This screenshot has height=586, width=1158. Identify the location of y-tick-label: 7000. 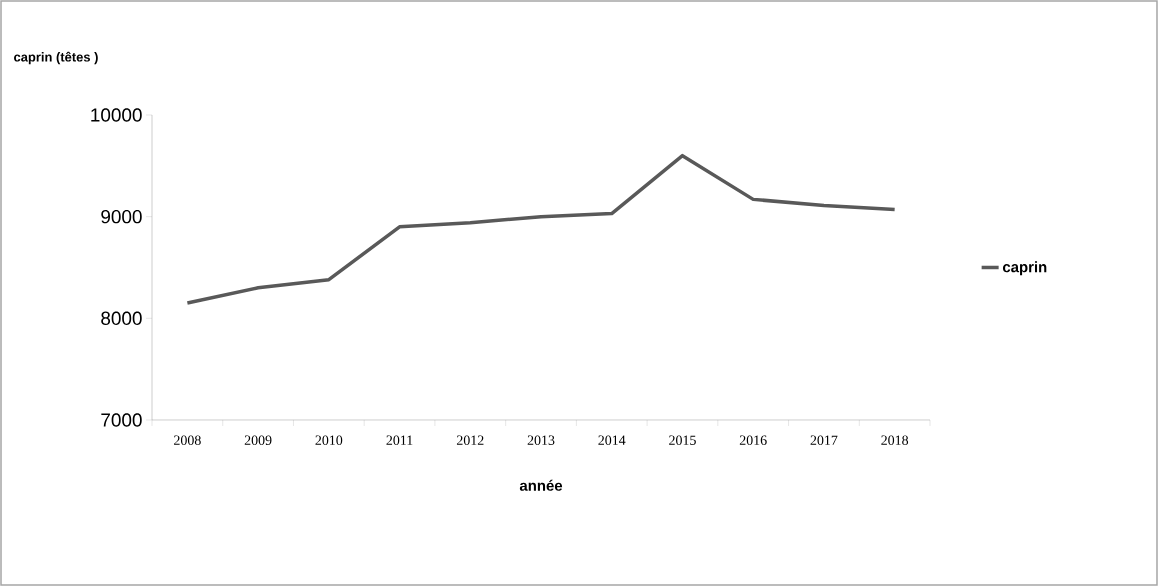
(121, 420).